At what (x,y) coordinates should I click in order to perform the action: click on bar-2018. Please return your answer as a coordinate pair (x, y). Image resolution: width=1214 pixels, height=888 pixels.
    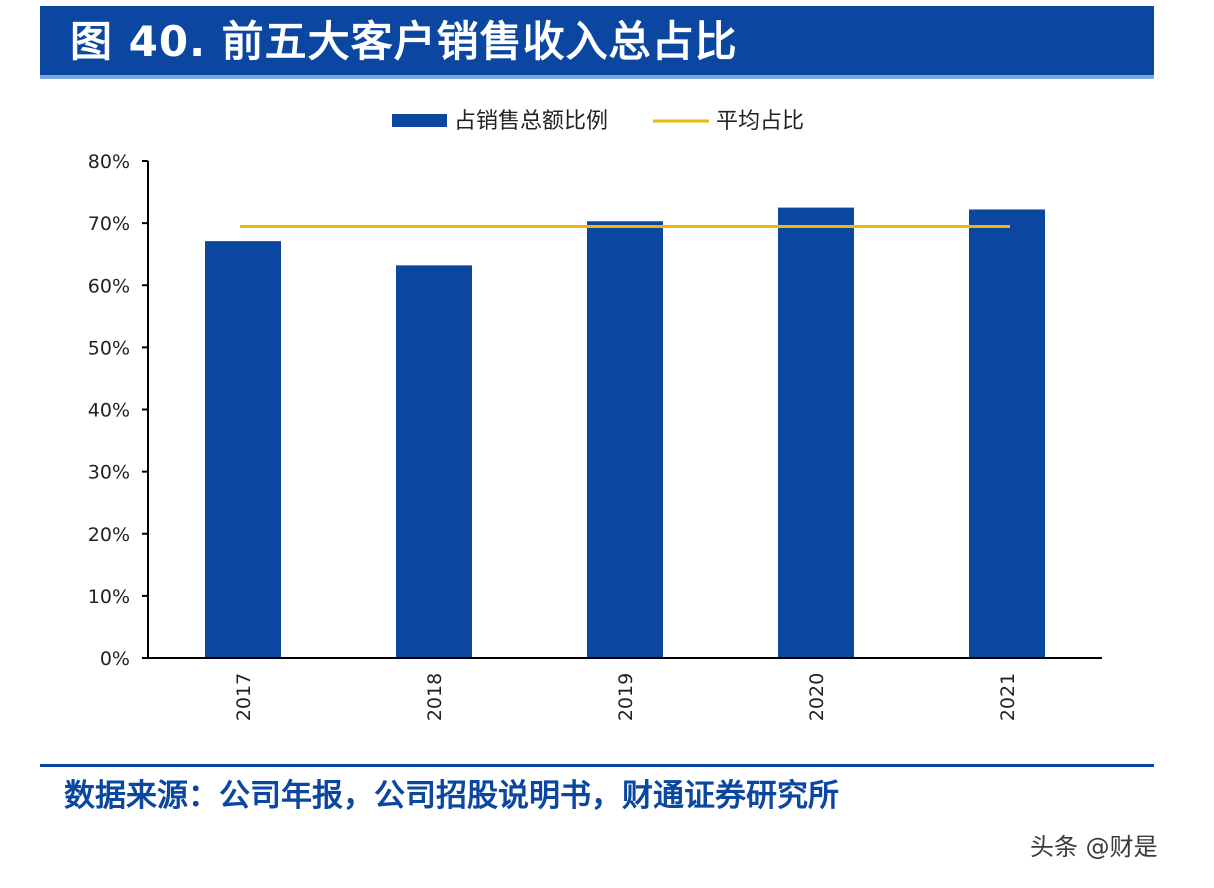
    Looking at the image, I should click on (434, 461).